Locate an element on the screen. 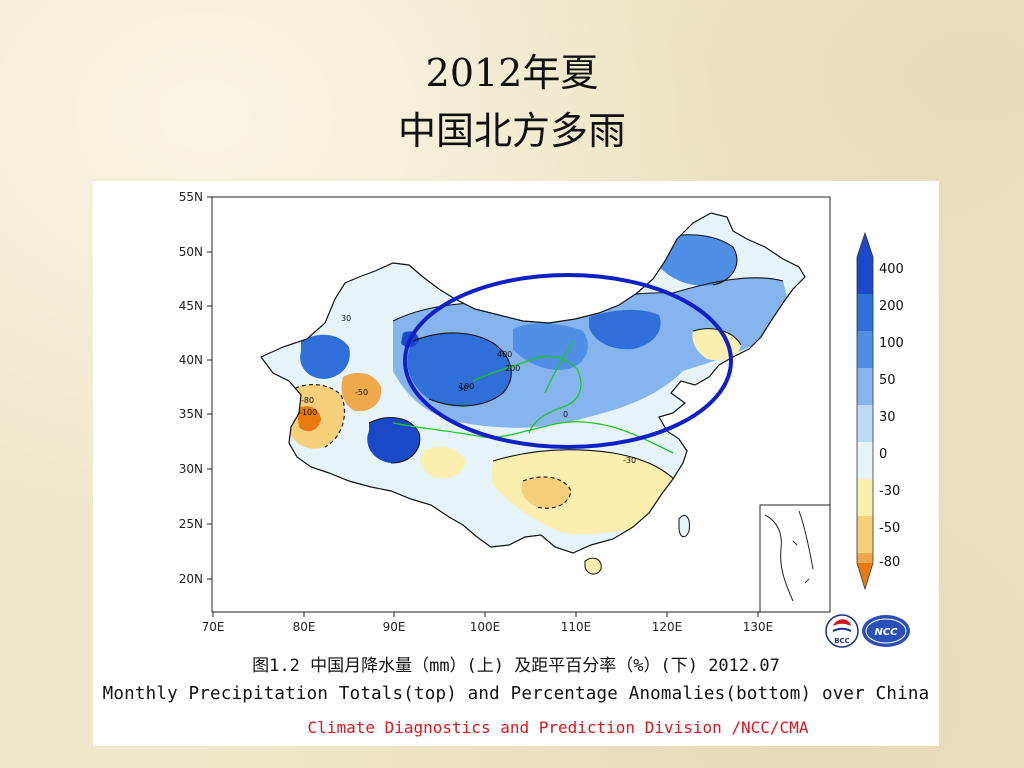  anomaly-region-xinjiang-west is located at coordinates (325, 356).